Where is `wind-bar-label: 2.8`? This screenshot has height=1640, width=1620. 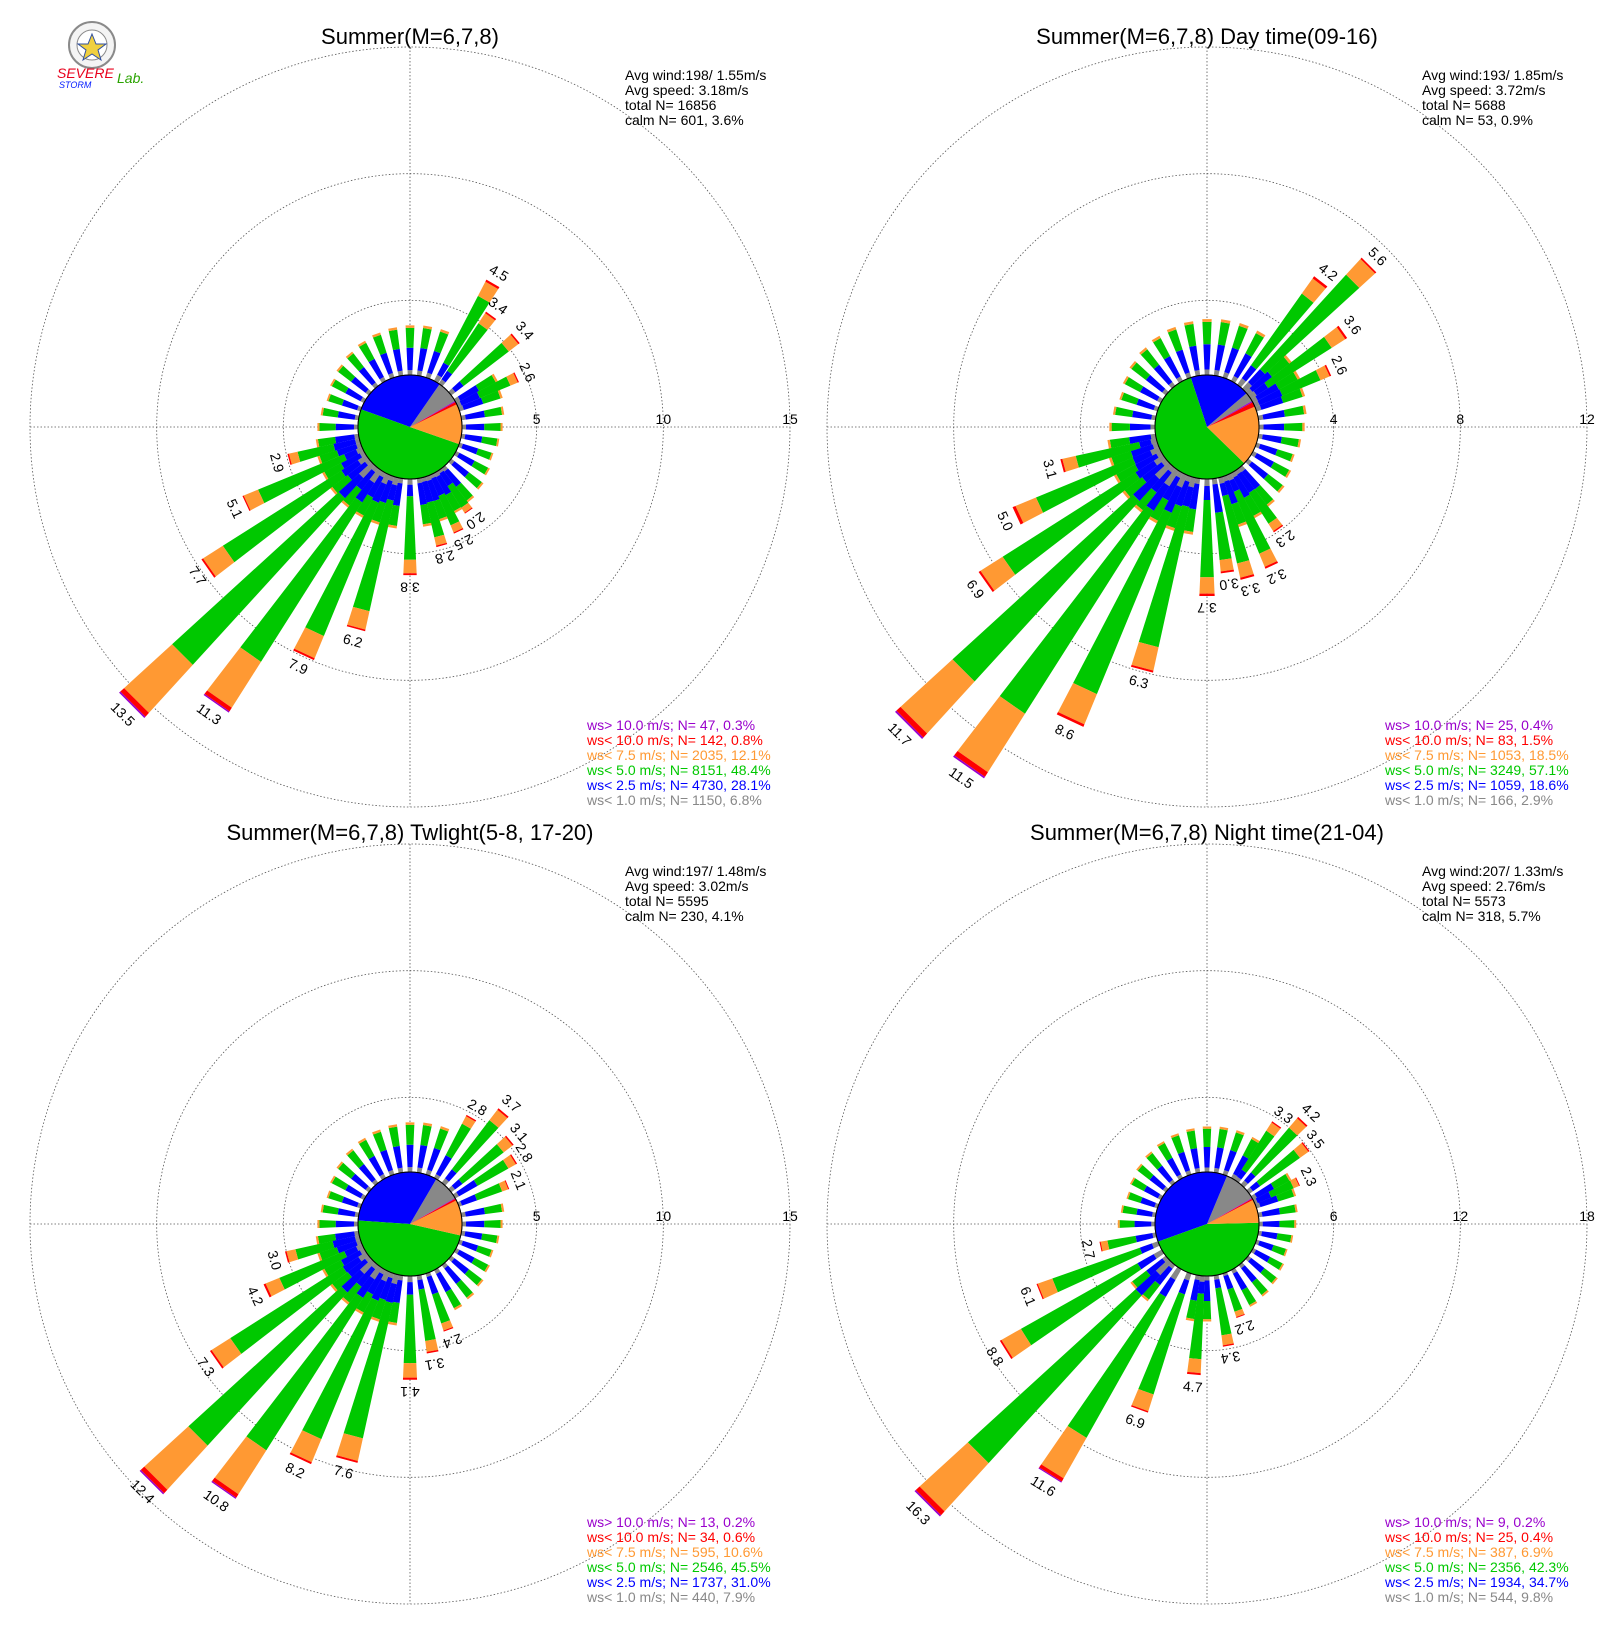
wind-bar-label: 2.8 is located at coordinates (524, 1152).